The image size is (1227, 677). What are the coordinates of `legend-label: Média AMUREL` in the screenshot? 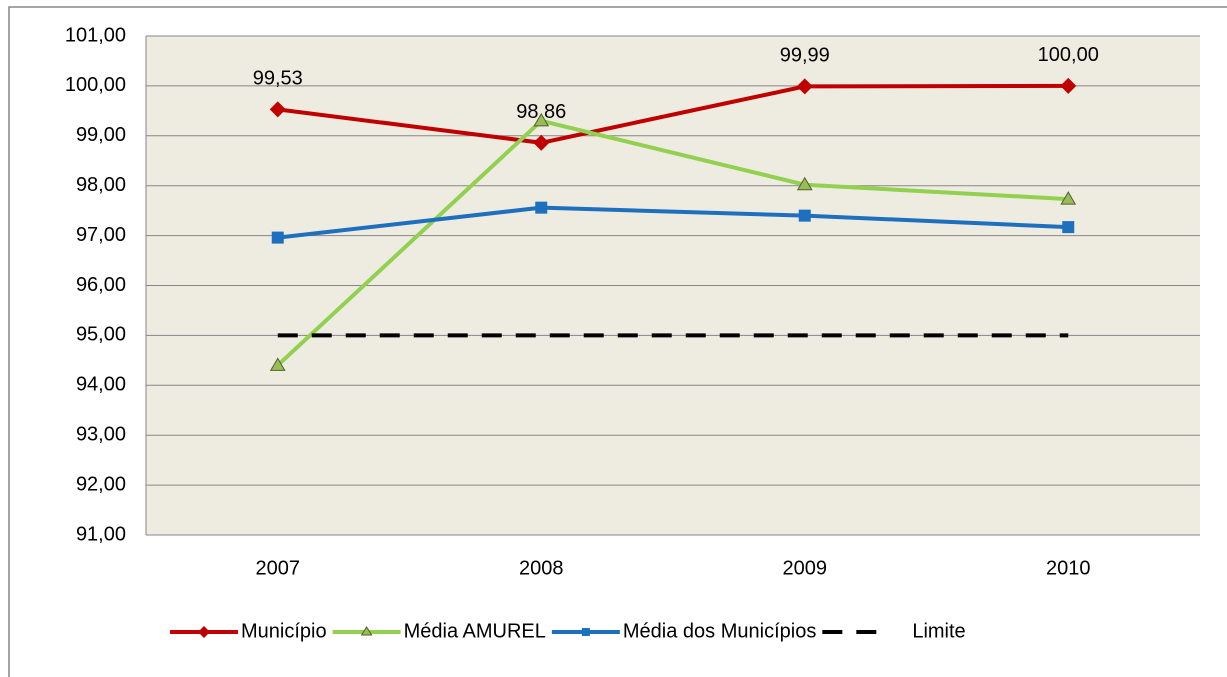 It's located at (475, 631).